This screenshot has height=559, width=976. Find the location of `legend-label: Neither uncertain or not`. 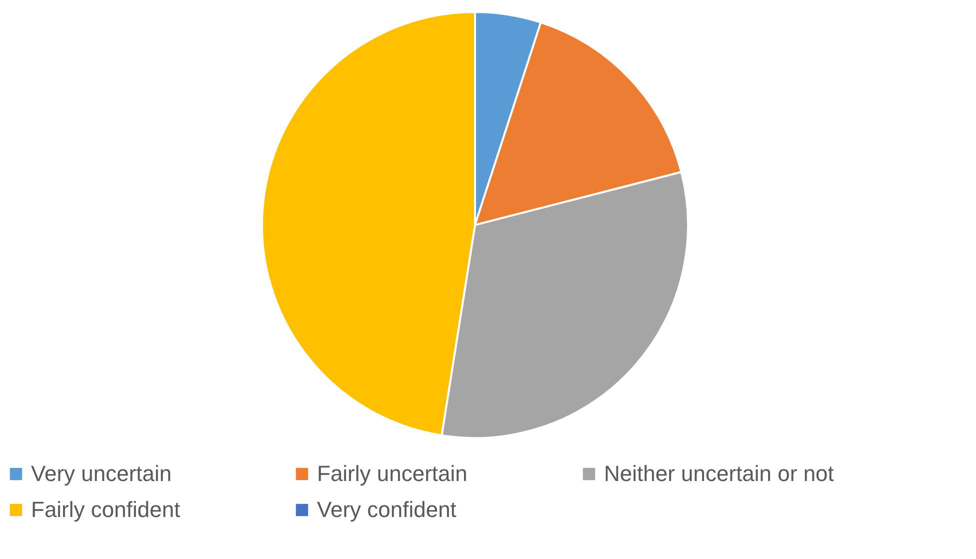

legend-label: Neither uncertain or not is located at coordinates (719, 473).